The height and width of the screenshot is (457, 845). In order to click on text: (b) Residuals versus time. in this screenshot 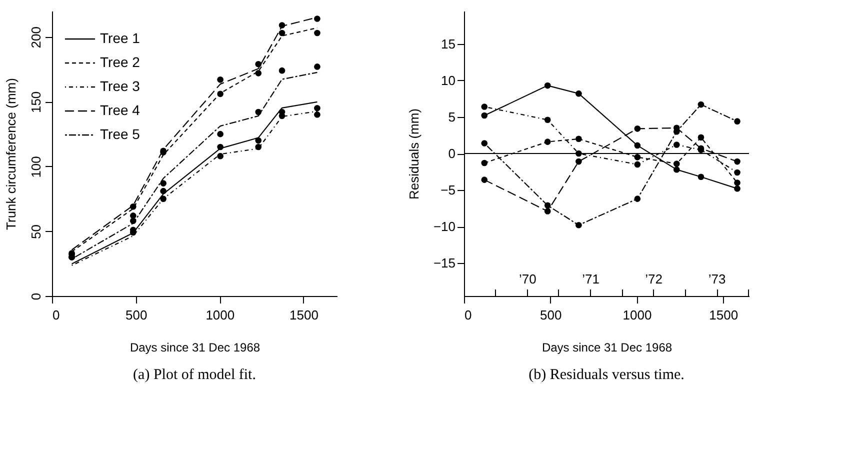, I will do `click(606, 375)`.